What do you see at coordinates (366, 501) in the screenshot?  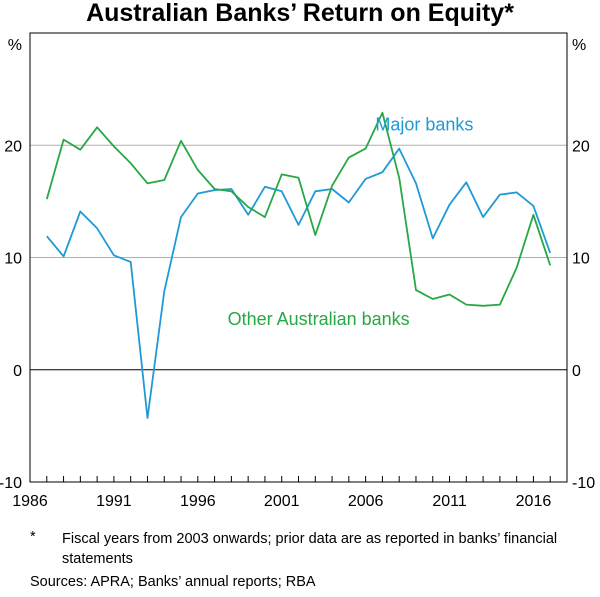 I see `x-tick-label: 2006` at bounding box center [366, 501].